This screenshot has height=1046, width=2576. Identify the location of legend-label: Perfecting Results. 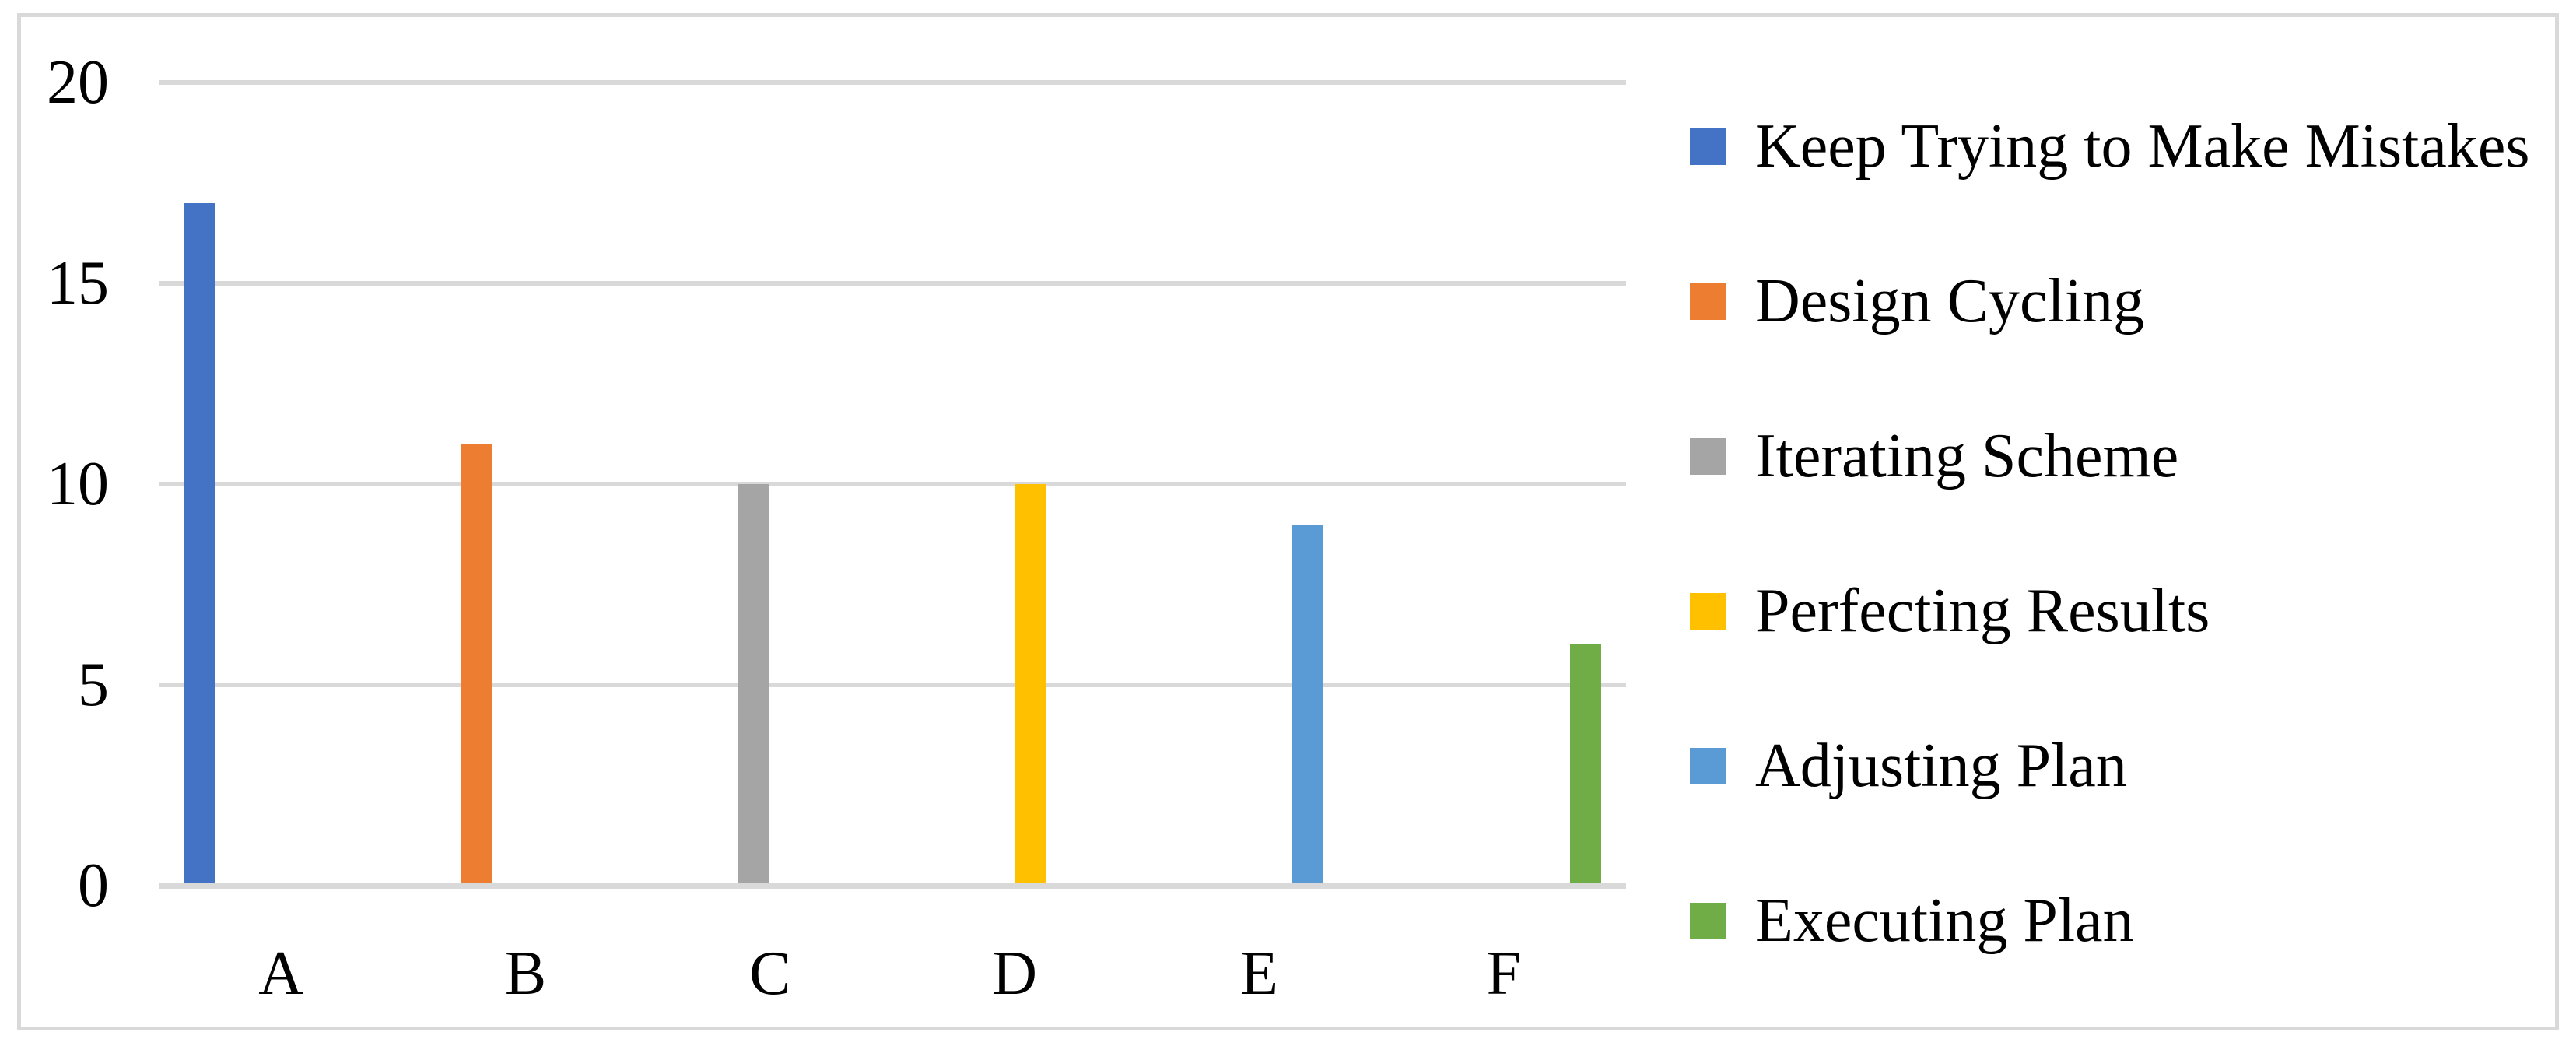
(1983, 611).